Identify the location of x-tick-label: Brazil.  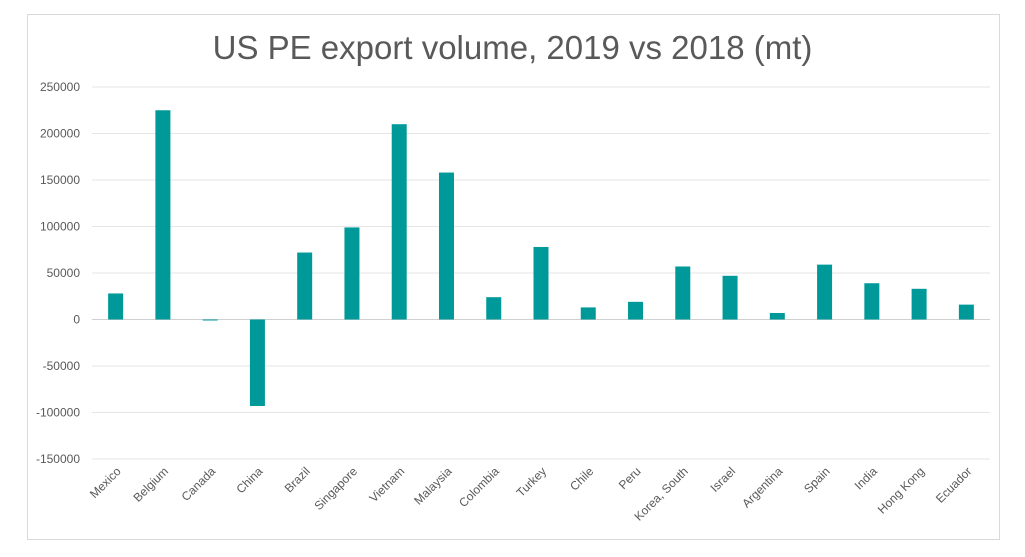
(297, 479).